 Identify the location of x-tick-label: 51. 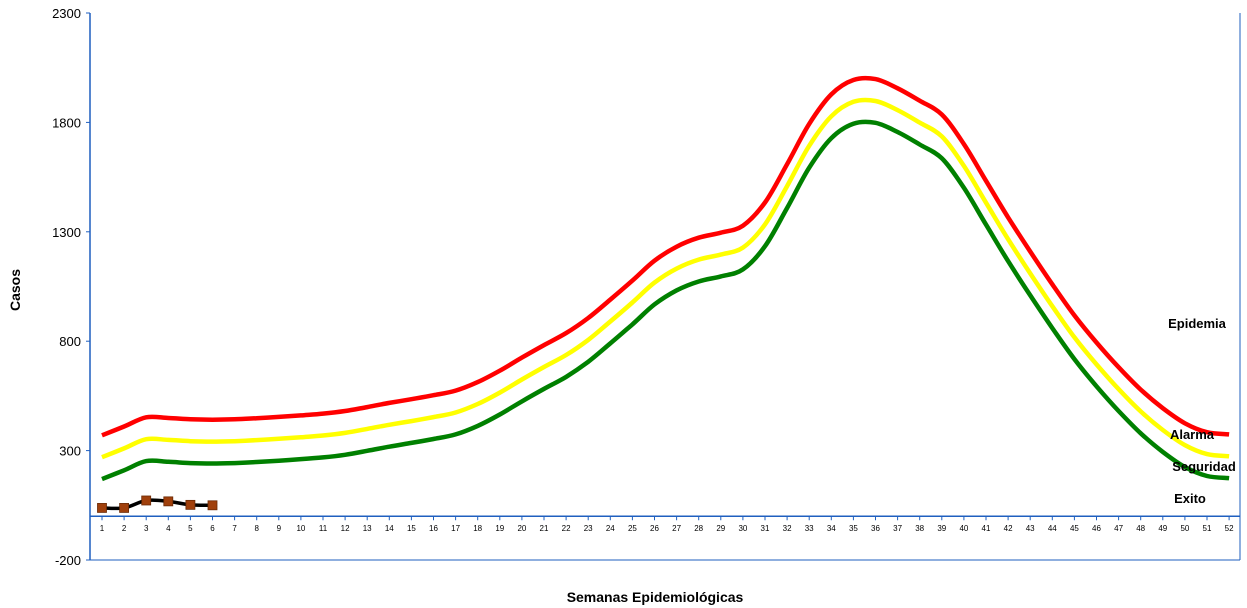
(1207, 528).